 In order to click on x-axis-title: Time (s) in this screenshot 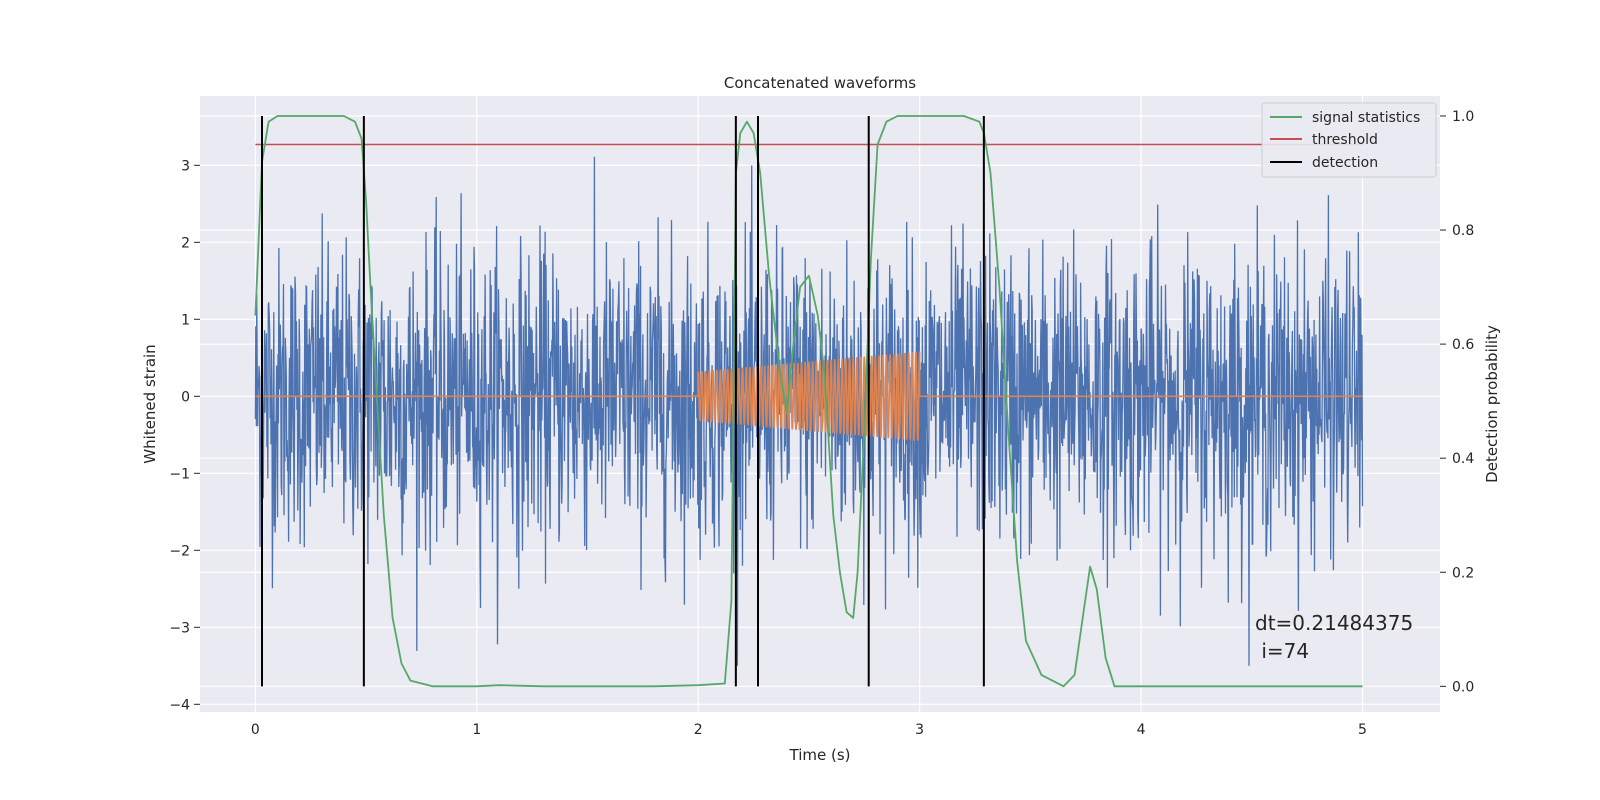, I will do `click(820, 755)`.